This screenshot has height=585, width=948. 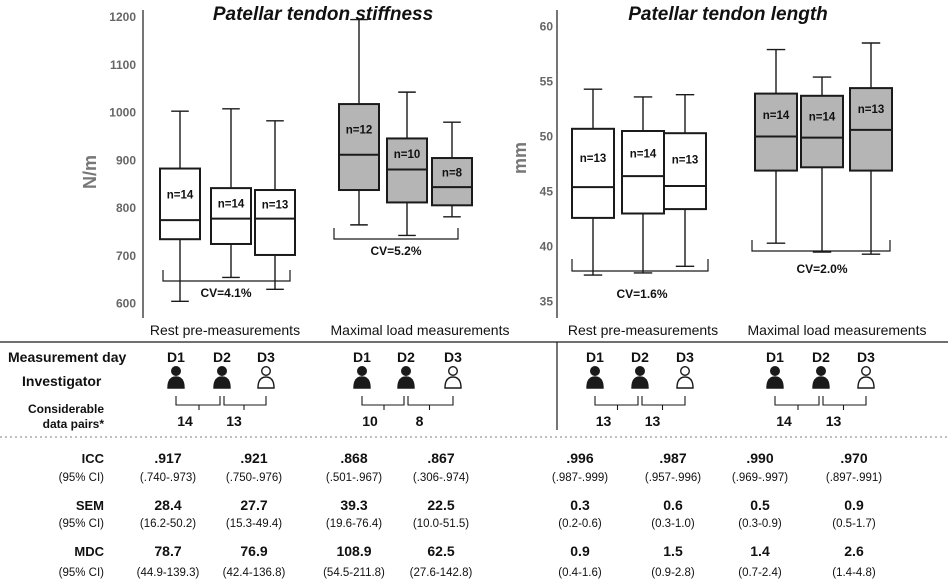 I want to click on sem-ci-value: (0.3-1.0), so click(x=673, y=524).